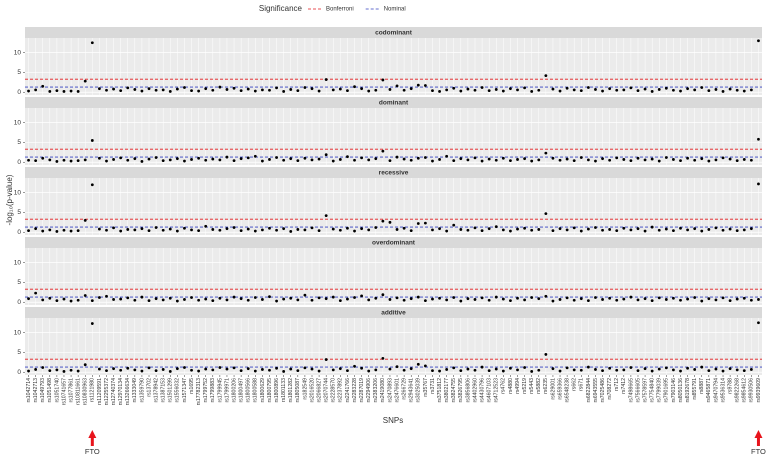 Image resolution: width=767 pixels, height=458 pixels. I want to click on x-tick-label: rs8192678, so click(688, 390).